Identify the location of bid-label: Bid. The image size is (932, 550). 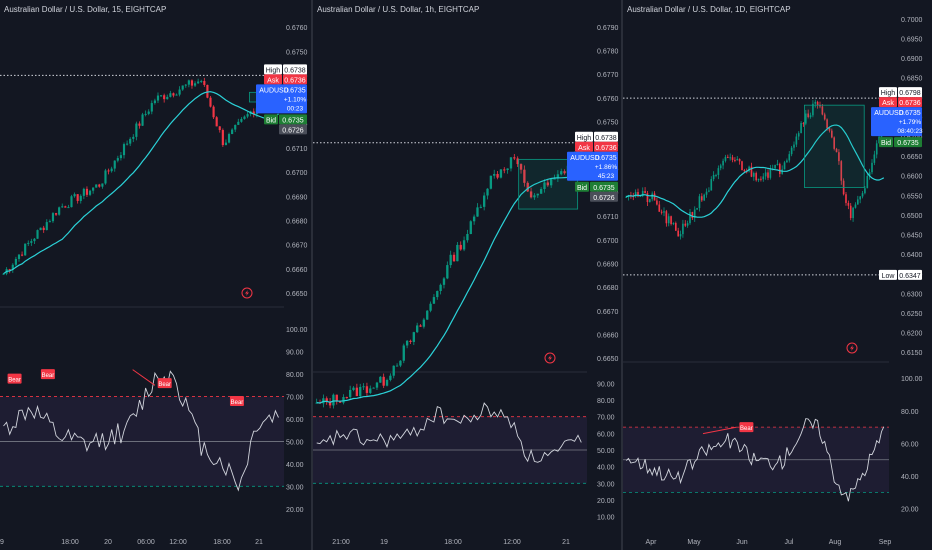
(582, 188).